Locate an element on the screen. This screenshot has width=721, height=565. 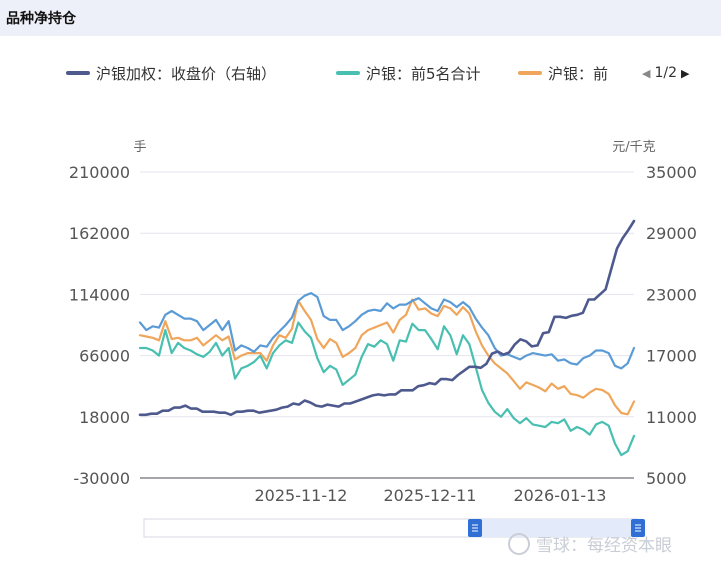
left-tick-label: -30000 is located at coordinates (101, 478).